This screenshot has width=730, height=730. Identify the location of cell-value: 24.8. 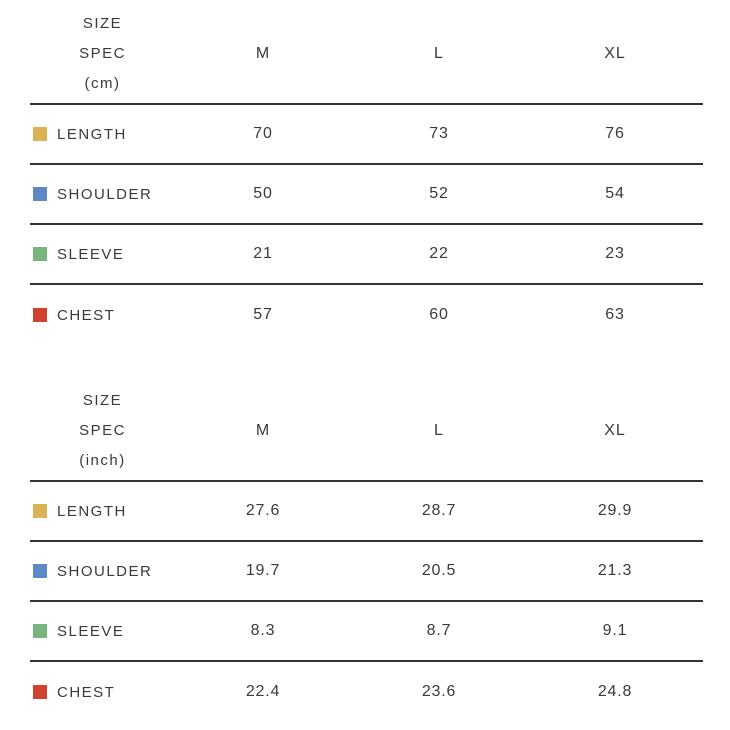
(615, 691).